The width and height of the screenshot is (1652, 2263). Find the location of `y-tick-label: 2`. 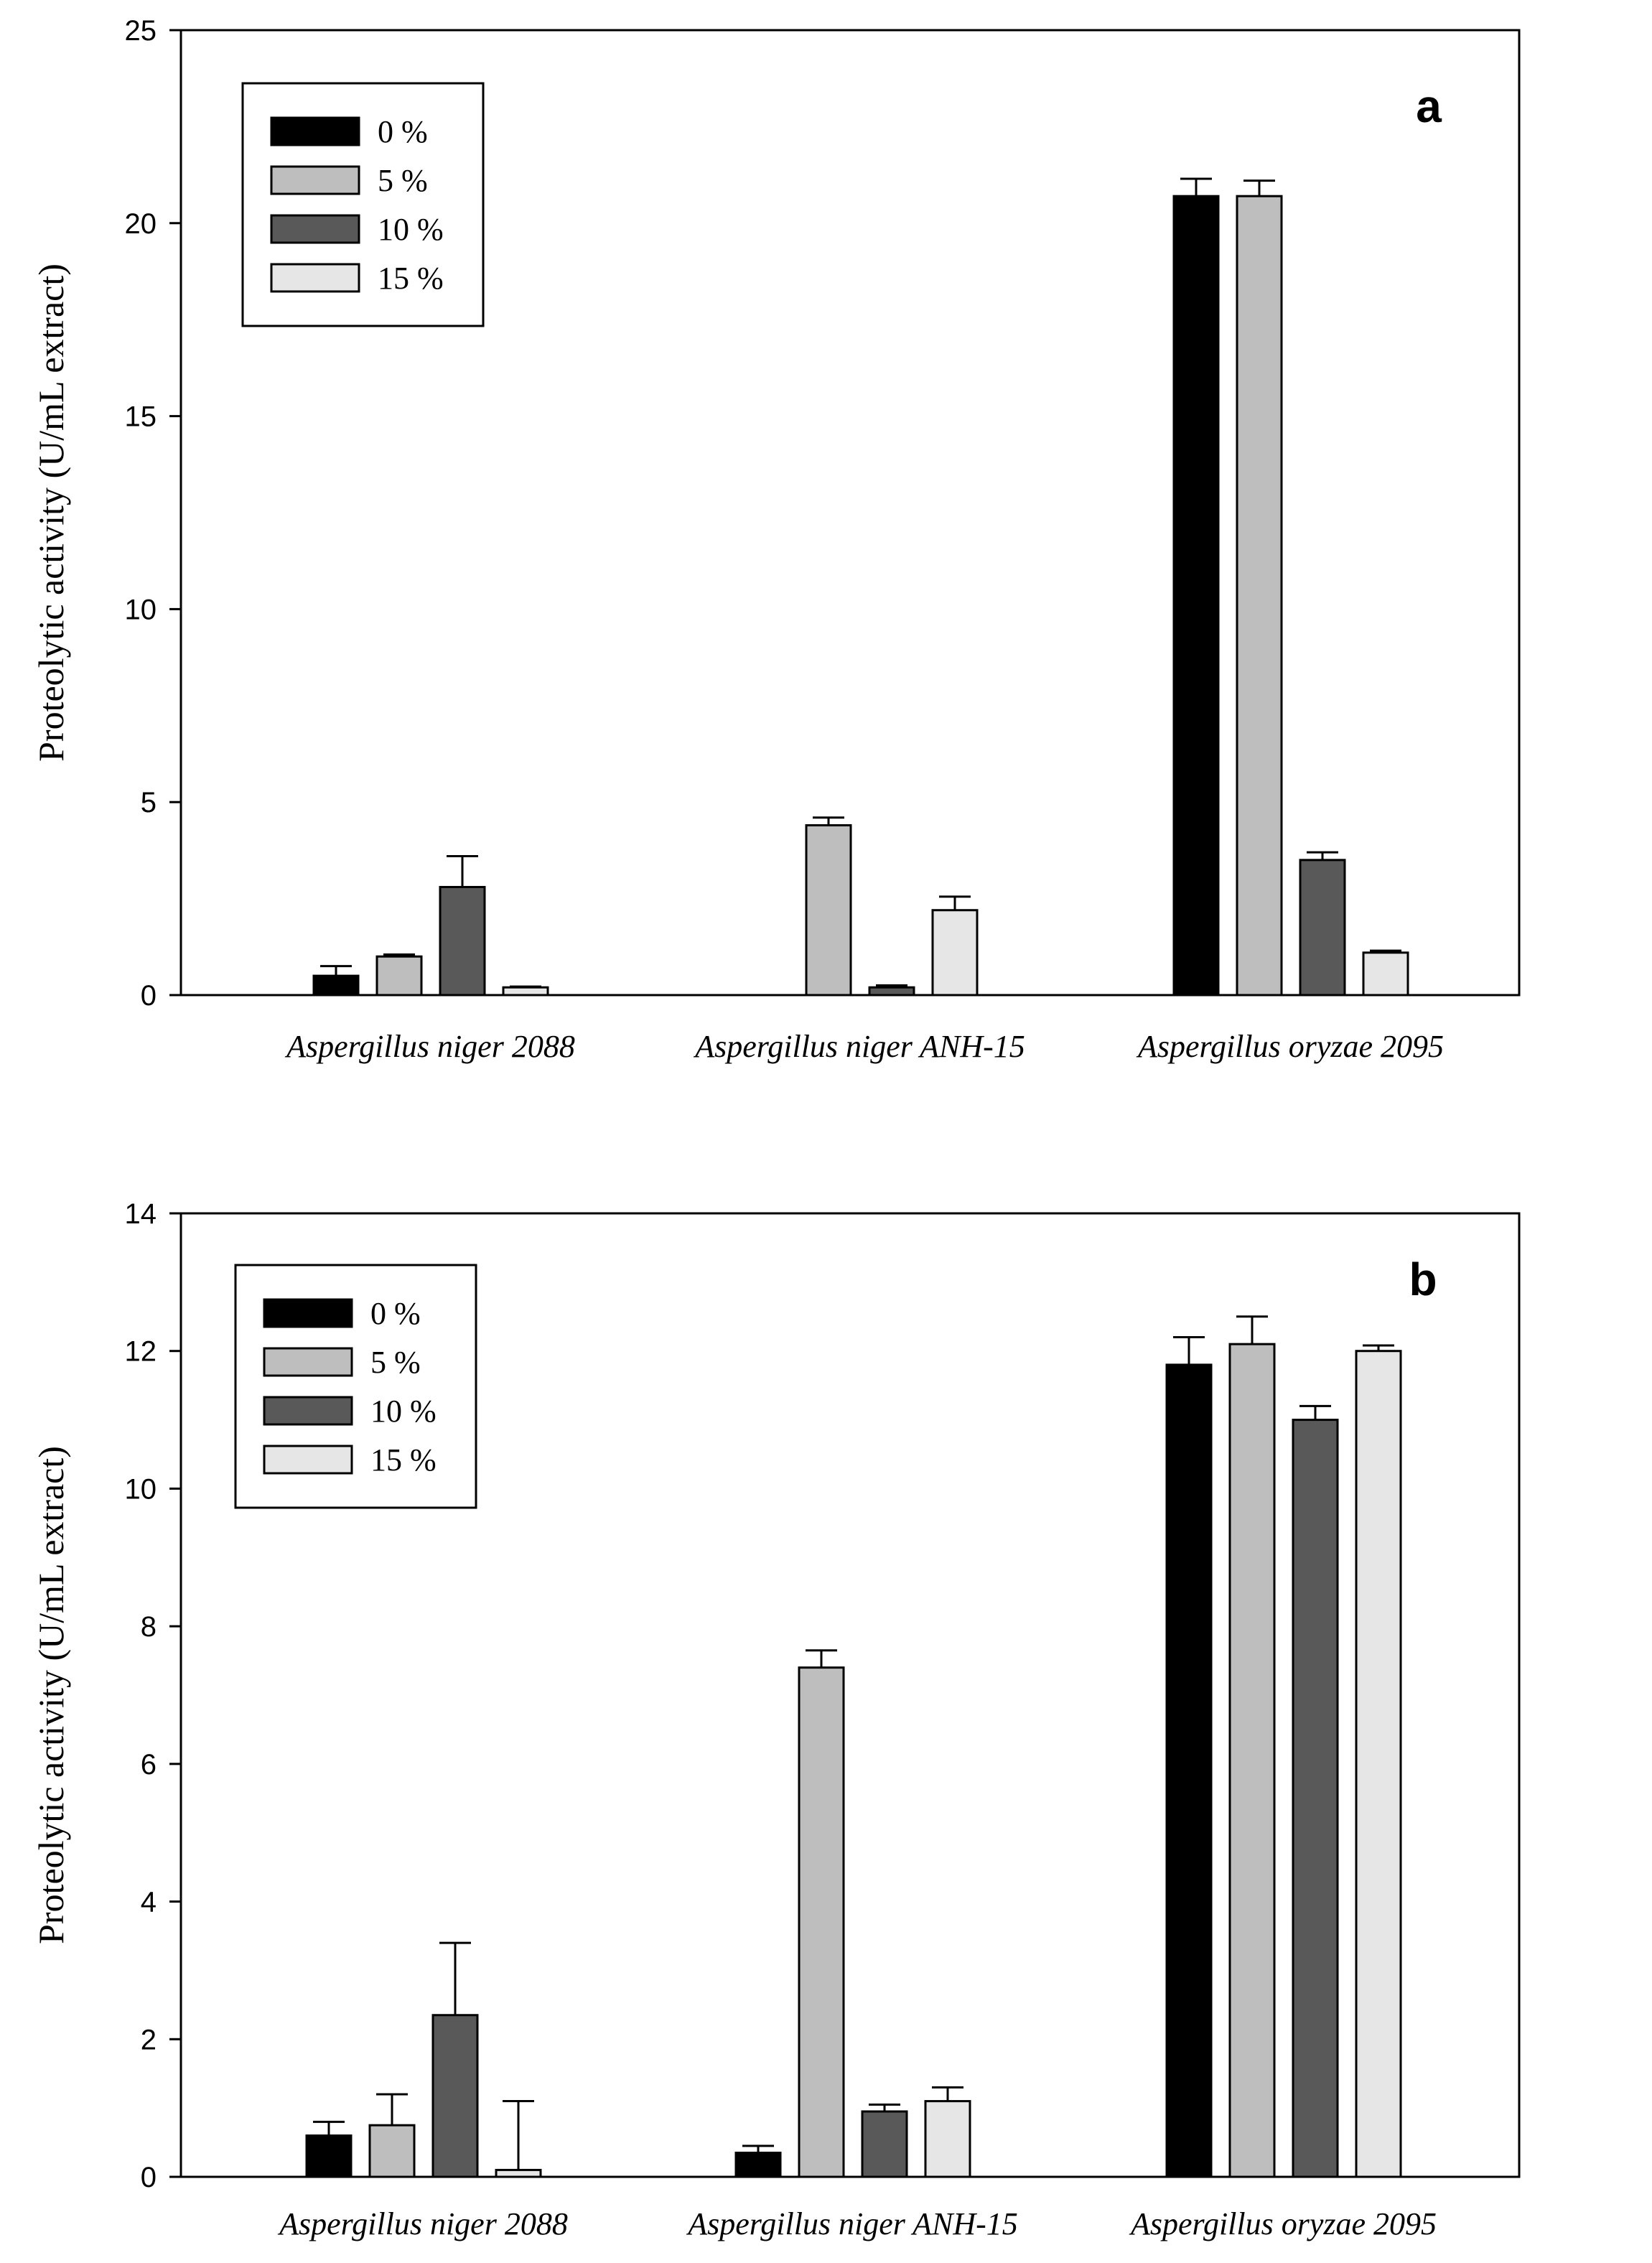

y-tick-label: 2 is located at coordinates (149, 2040).